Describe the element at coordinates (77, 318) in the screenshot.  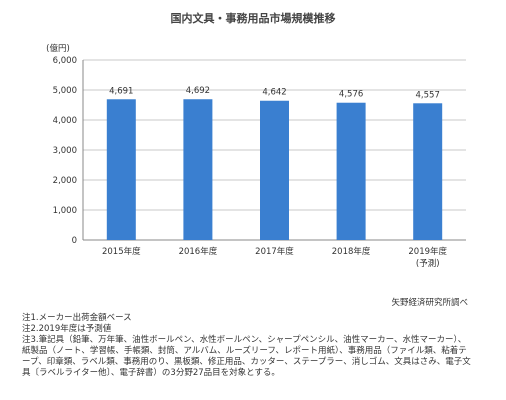
I see `note-1: 注1.メーカー出荷金額ベース` at that location.